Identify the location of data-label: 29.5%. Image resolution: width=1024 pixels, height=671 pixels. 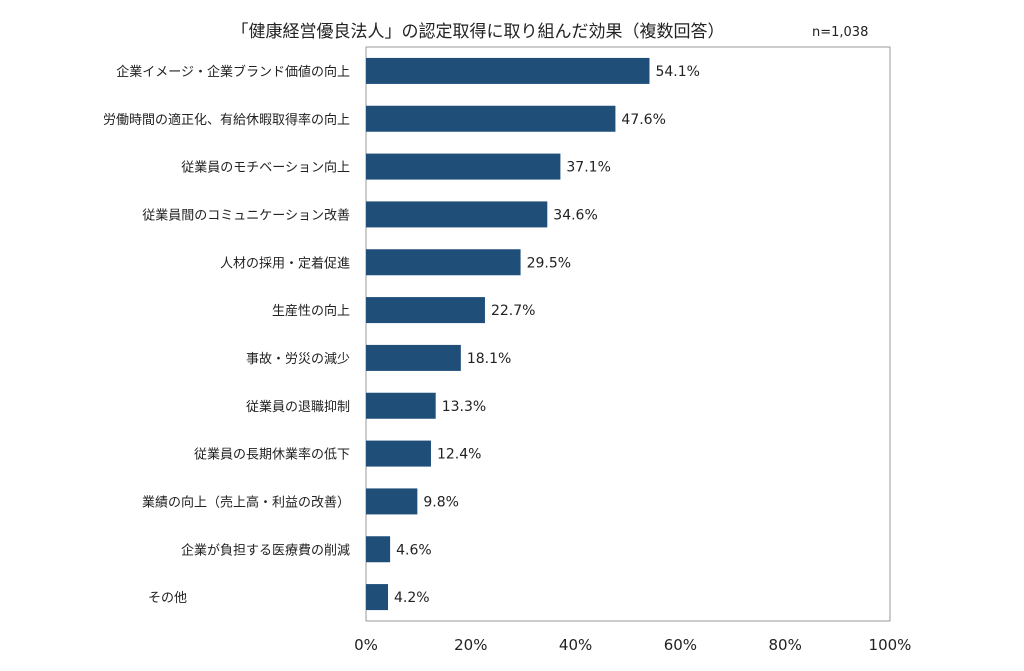
(549, 263).